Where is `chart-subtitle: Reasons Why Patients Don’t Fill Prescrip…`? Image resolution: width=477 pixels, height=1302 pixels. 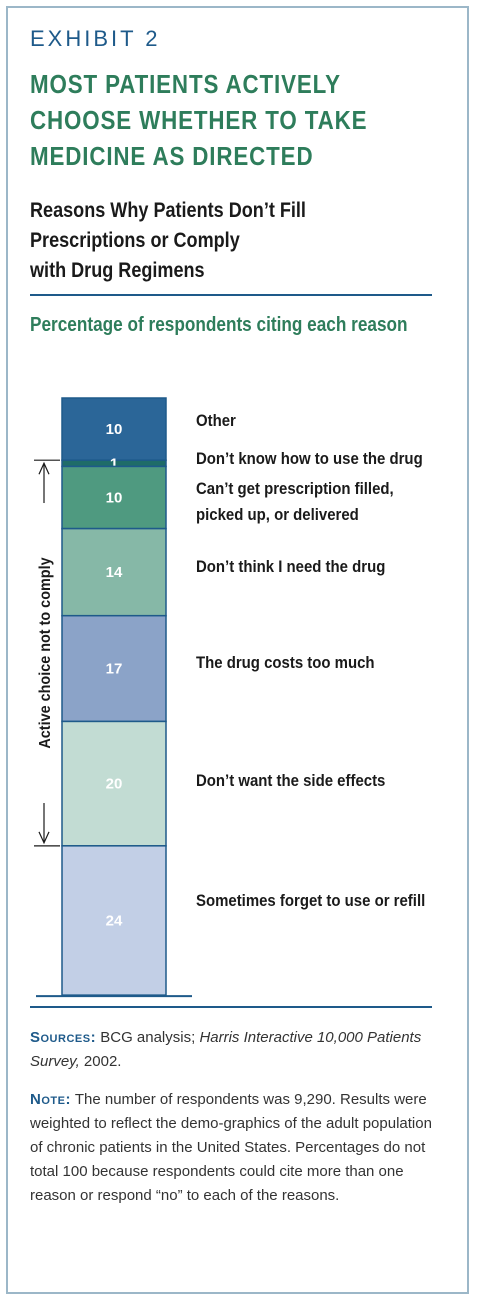 chart-subtitle: Reasons Why Patients Don’t Fill Prescrip… is located at coordinates (210, 241).